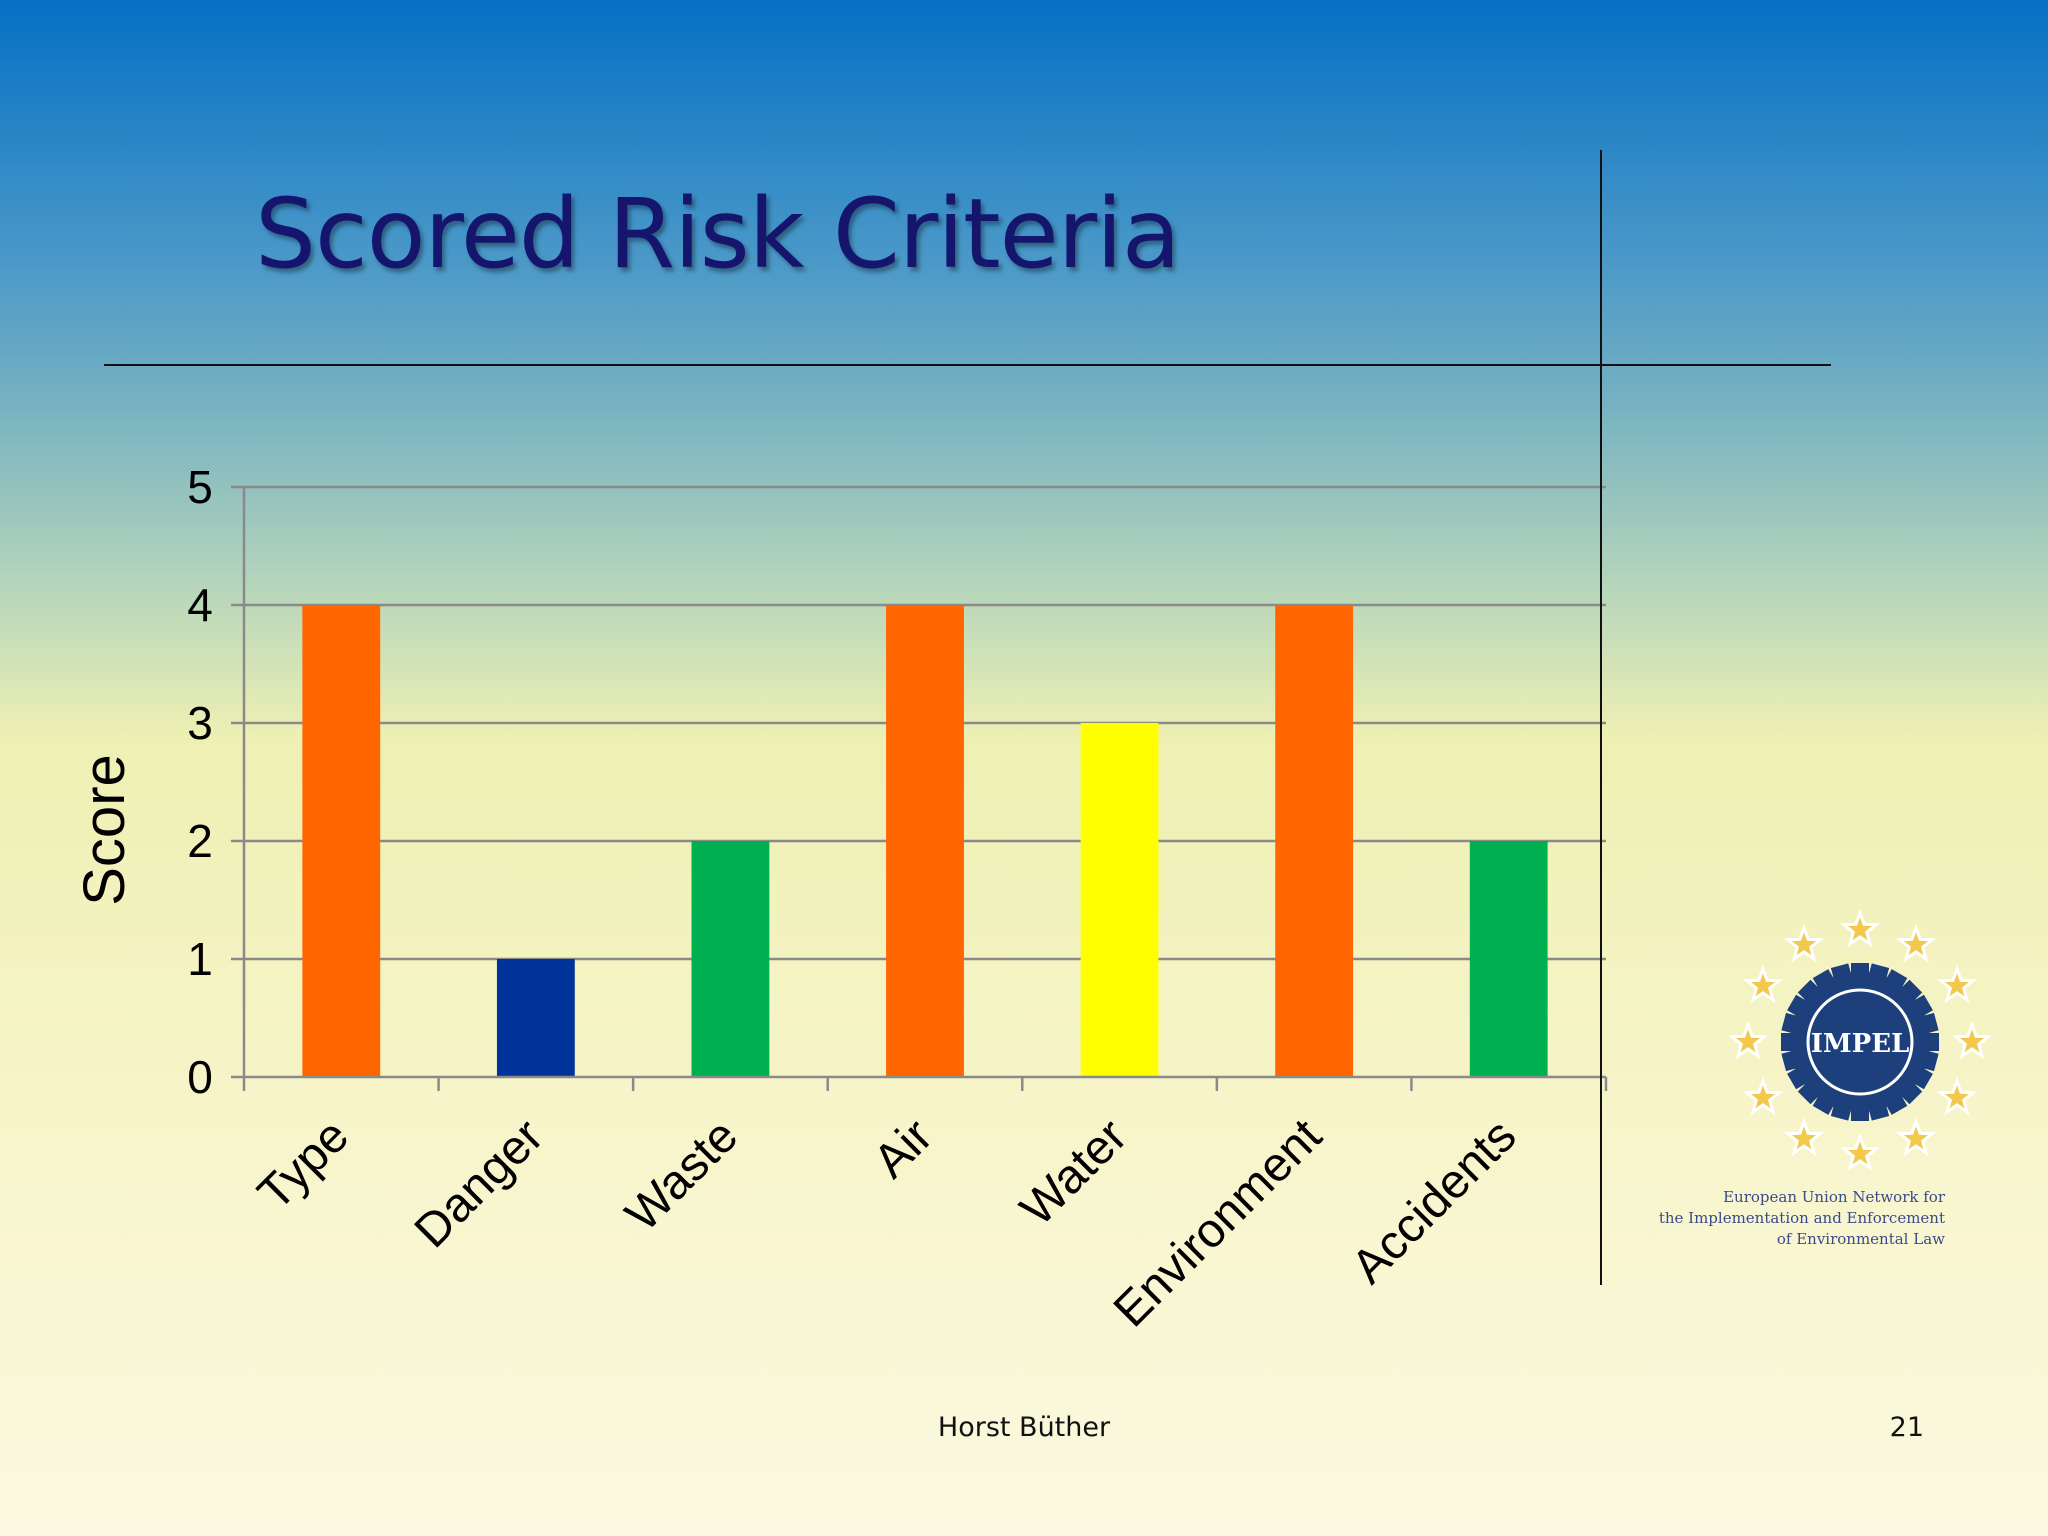  Describe the element at coordinates (1434, 1201) in the screenshot. I see `x-tick-label: Accidents` at that location.